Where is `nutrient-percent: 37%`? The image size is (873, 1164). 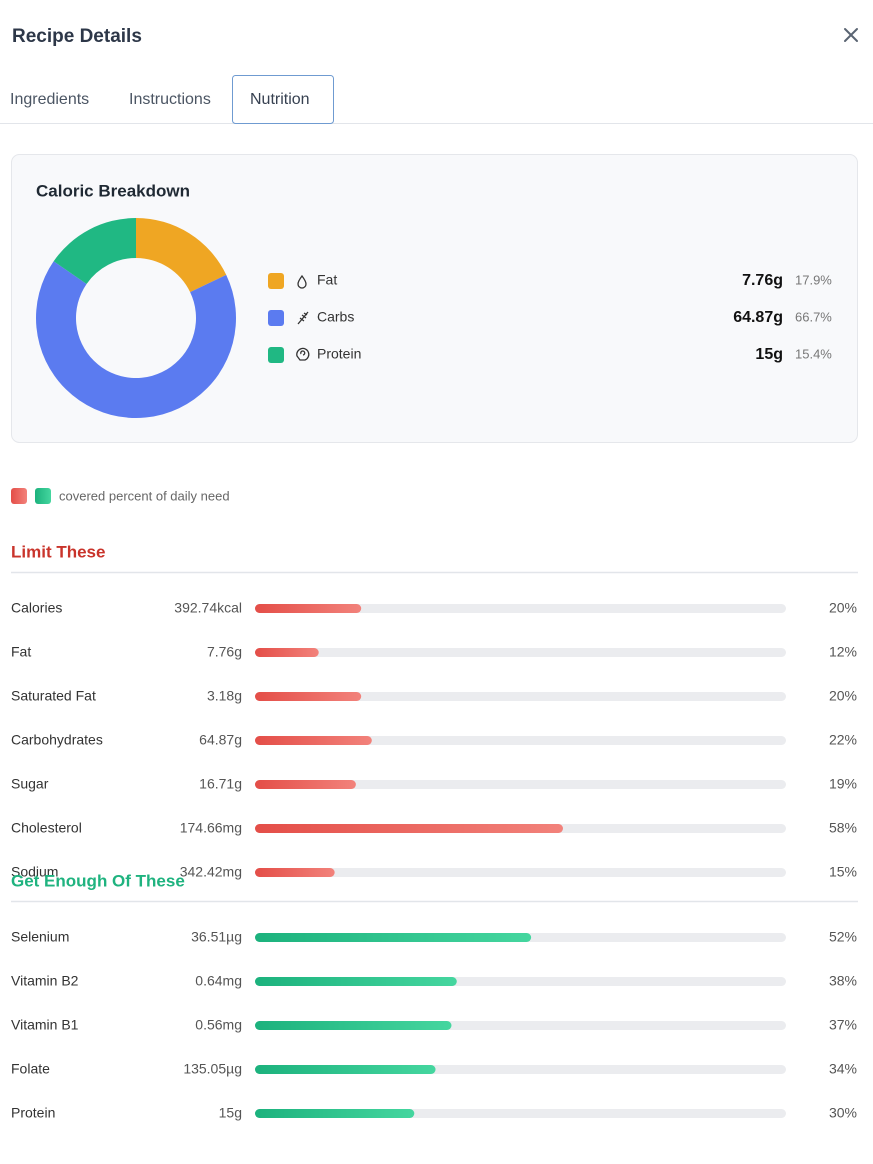
nutrient-percent: 37% is located at coordinates (843, 1025).